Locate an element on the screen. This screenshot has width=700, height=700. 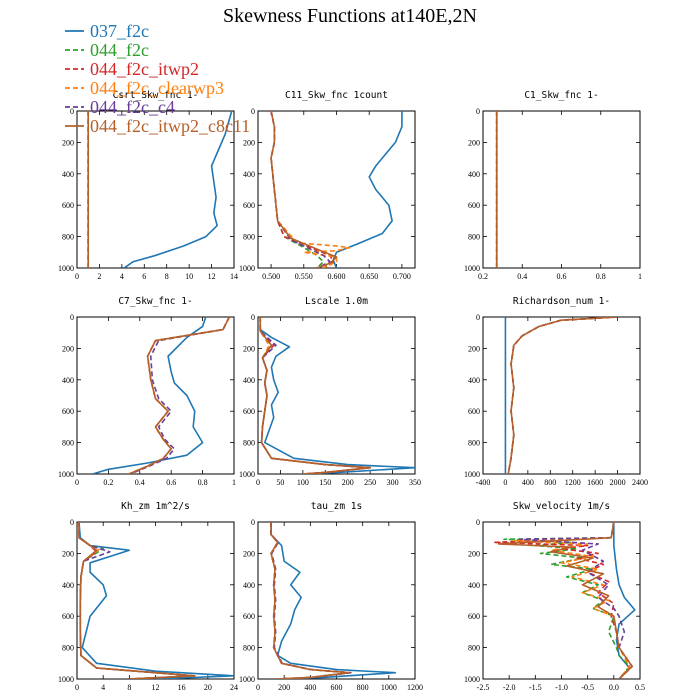
x-tick-label: 4 is located at coordinates (122, 276).